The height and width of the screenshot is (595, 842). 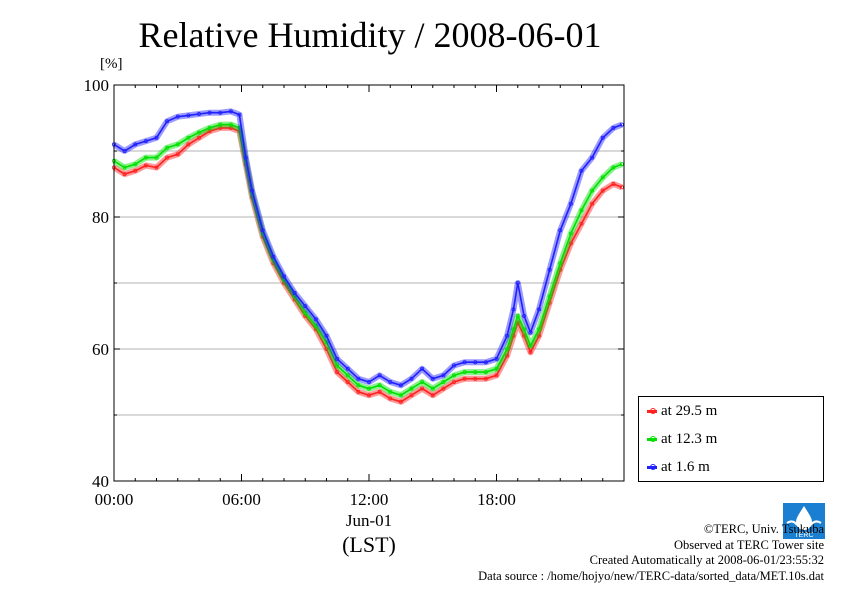 I want to click on legend-item-0: at 29.5 m, so click(x=682, y=411).